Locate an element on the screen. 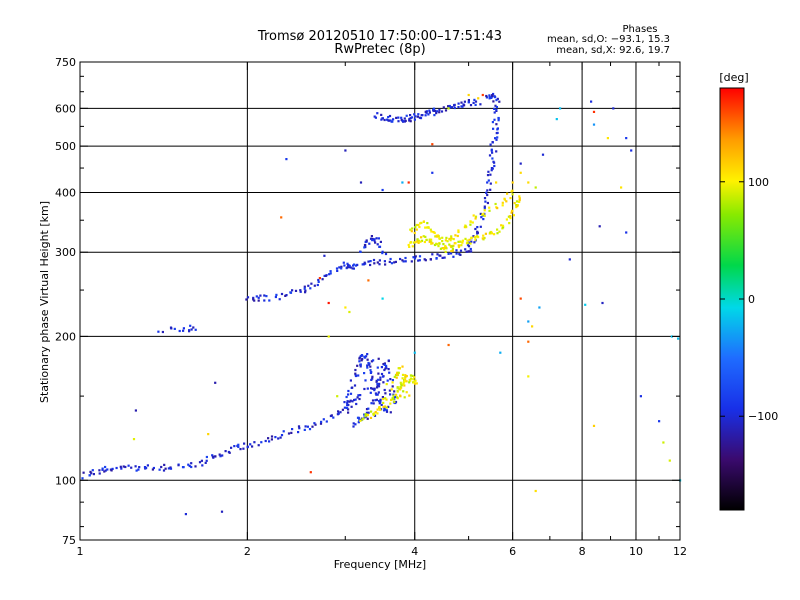 Image resolution: width=800 pixels, height=600 pixels. y-tick-label: 400 is located at coordinates (65, 192).